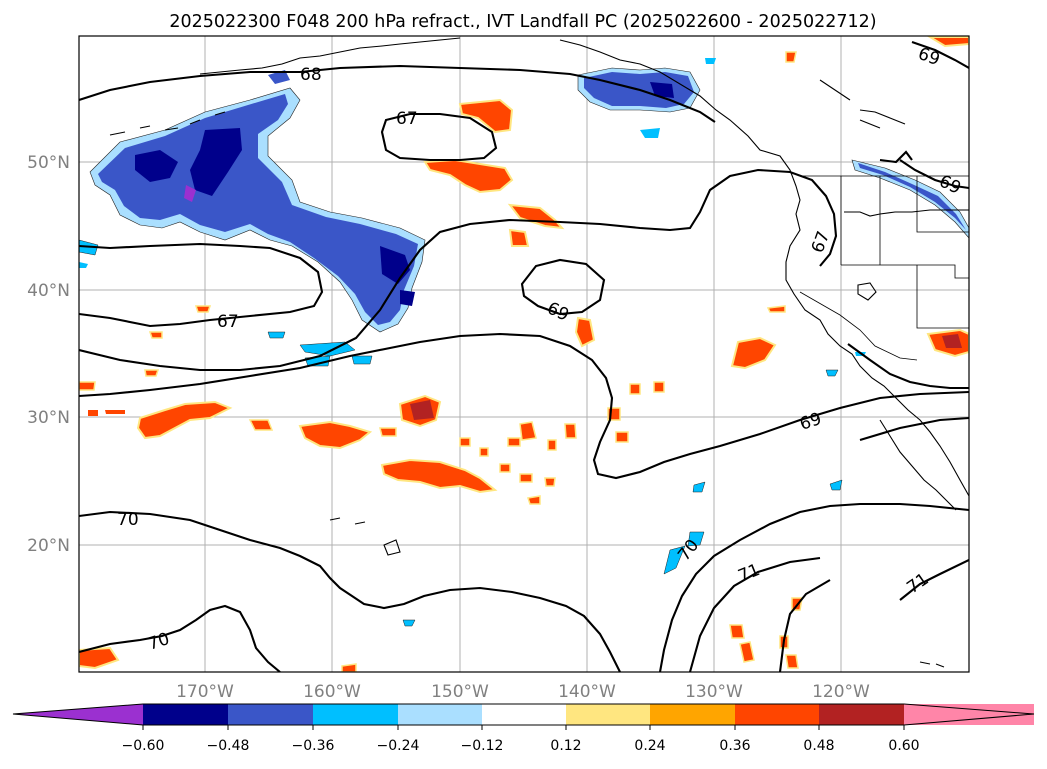 Image resolution: width=1047 pixels, height=769 pixels. I want to click on colorbar-tick-label: −0.60, so click(143, 746).